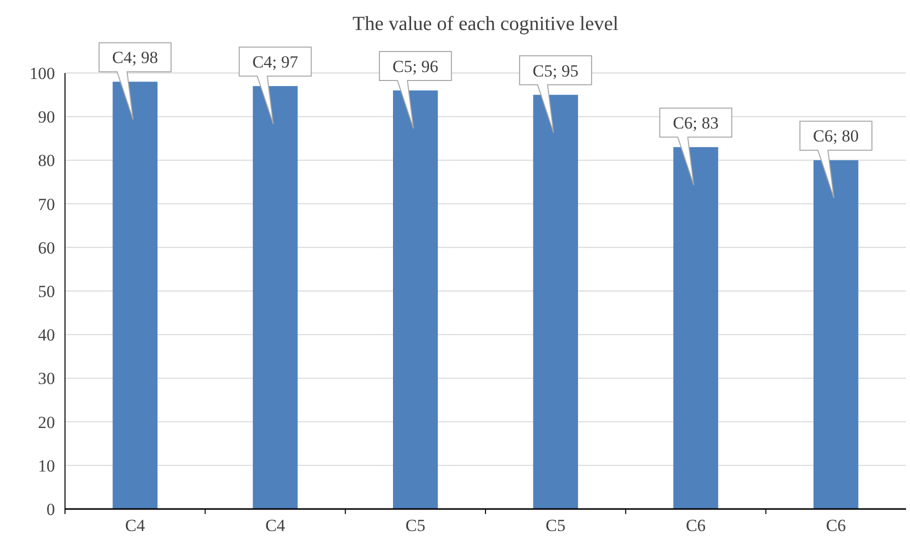 This screenshot has height=544, width=910. Describe the element at coordinates (415, 66) in the screenshot. I see `data-label: C5; 96` at that location.